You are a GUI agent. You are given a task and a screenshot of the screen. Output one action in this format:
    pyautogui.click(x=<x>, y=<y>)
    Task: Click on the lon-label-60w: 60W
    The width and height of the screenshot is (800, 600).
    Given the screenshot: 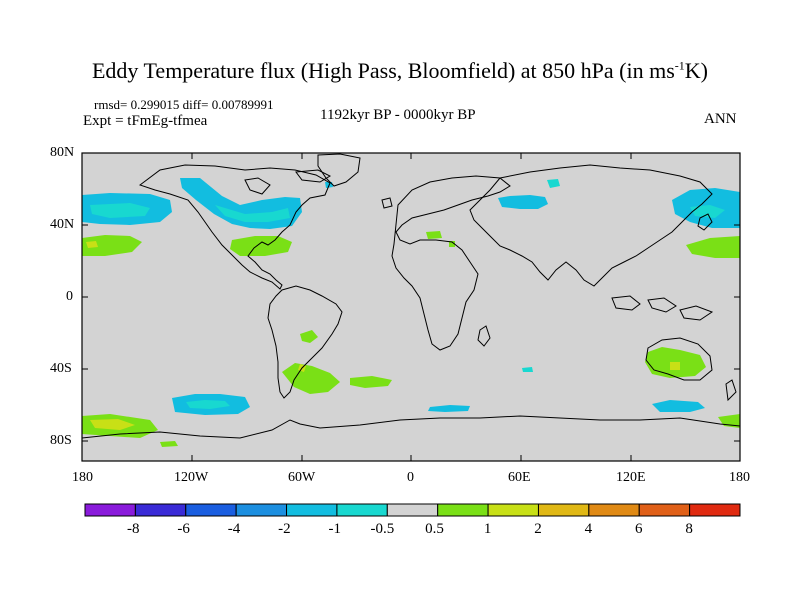 What is the action you would take?
    pyautogui.click(x=302, y=477)
    